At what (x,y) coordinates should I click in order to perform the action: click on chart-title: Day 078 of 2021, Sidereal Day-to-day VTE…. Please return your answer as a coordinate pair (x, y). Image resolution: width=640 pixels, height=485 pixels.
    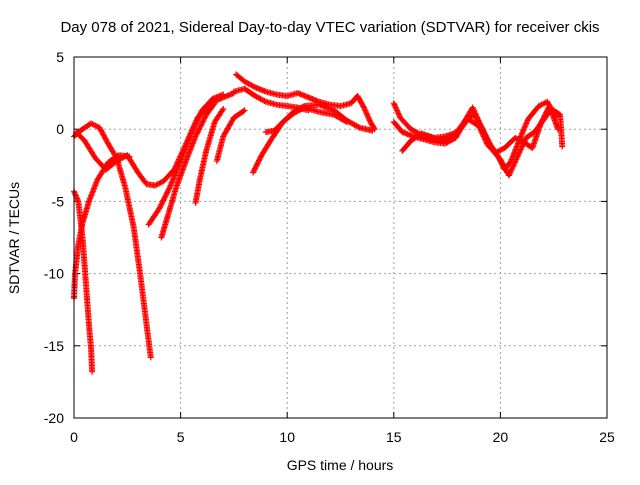
    Looking at the image, I should click on (329, 27).